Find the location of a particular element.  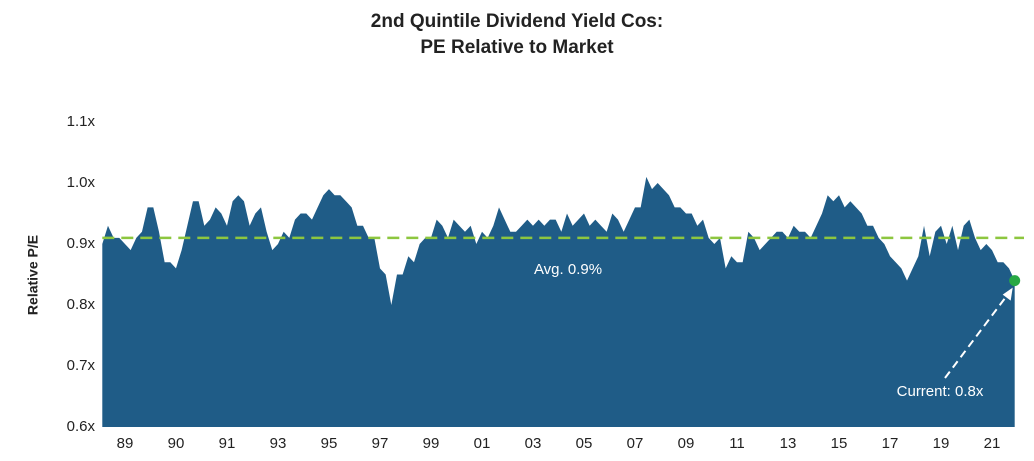

x-tick-label: 17 is located at coordinates (890, 443).